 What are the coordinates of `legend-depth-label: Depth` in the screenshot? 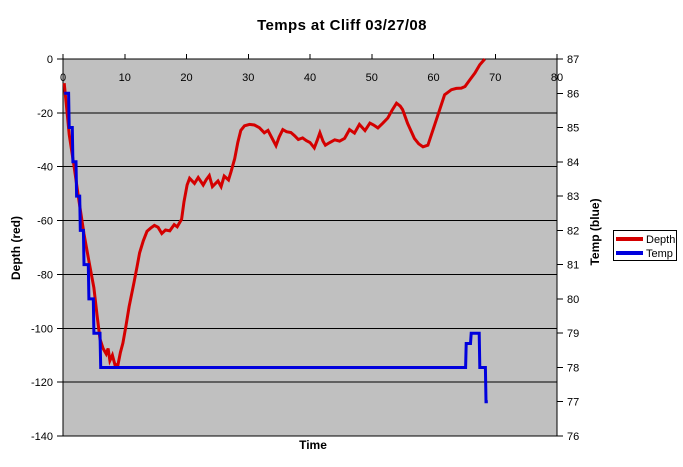 It's located at (660, 240).